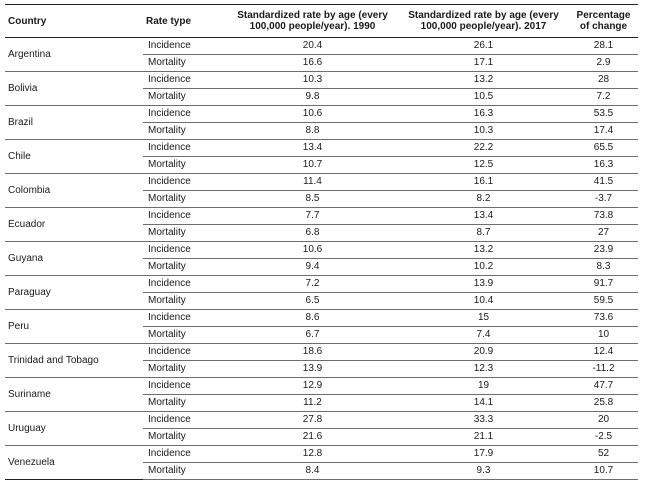 This screenshot has height=487, width=649. What do you see at coordinates (483, 165) in the screenshot?
I see `rate-2017-cell: 12.5` at bounding box center [483, 165].